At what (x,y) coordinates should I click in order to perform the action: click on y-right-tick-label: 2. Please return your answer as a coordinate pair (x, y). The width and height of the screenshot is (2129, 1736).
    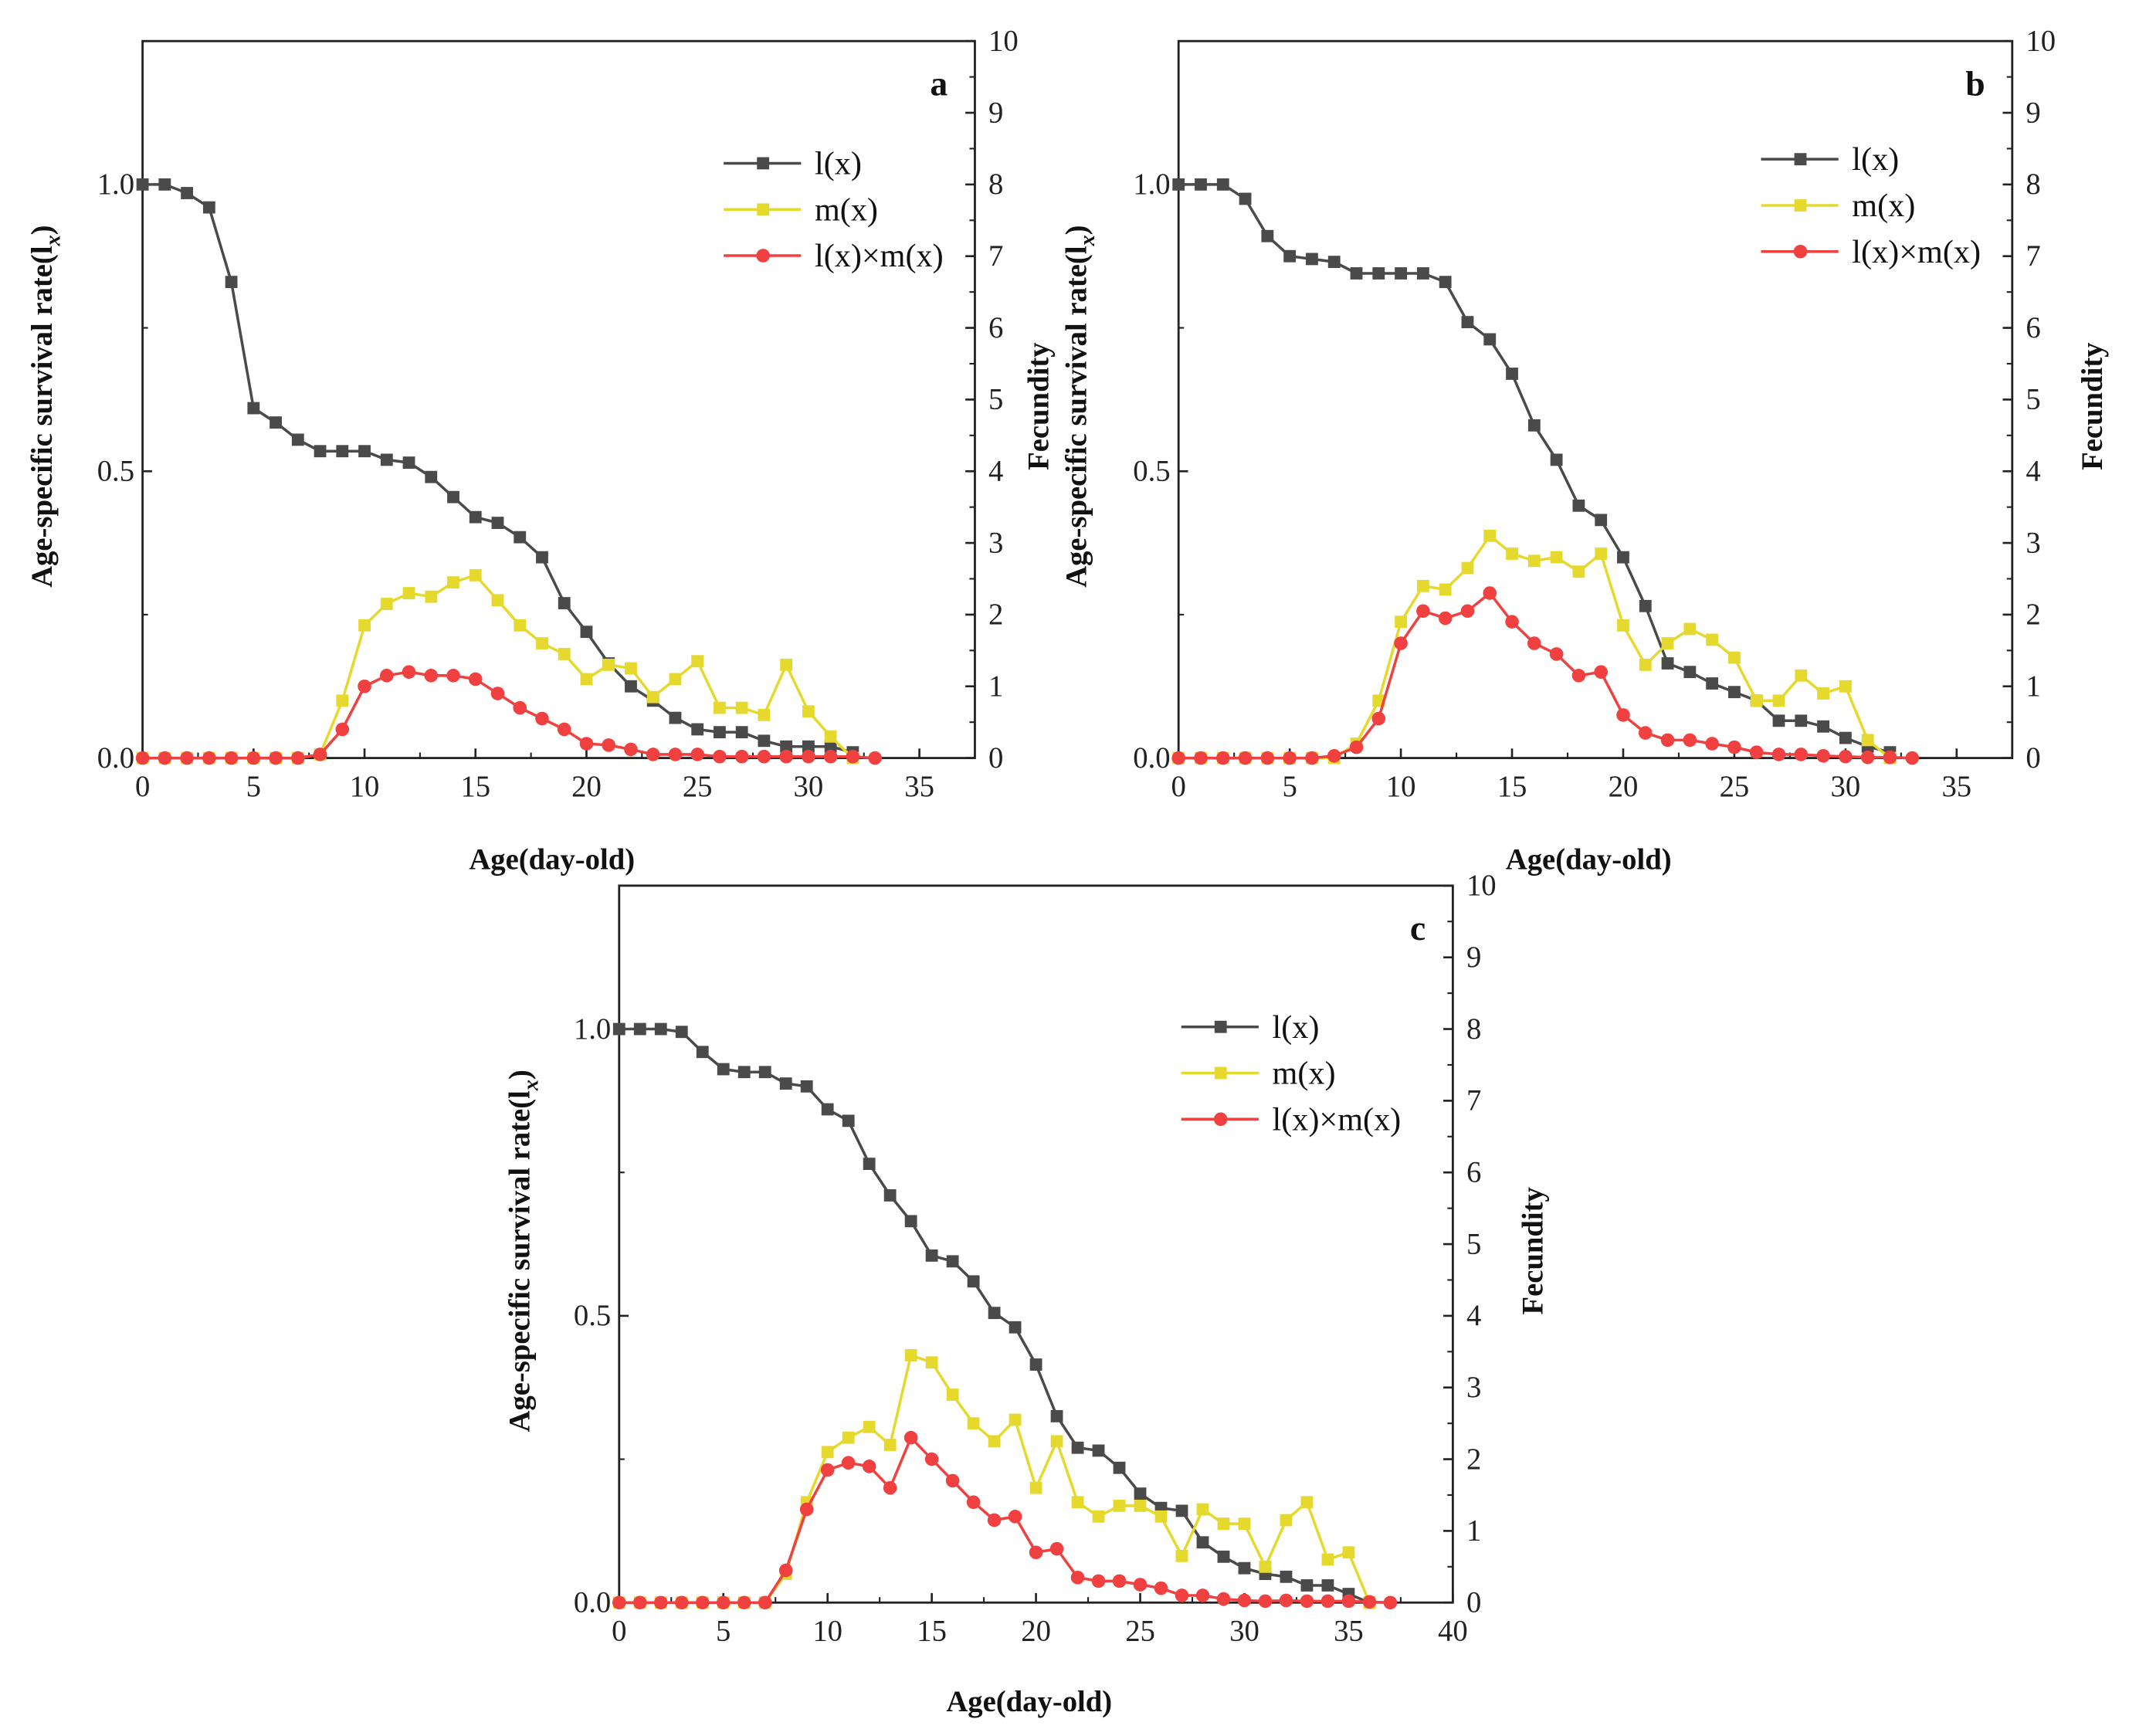
    Looking at the image, I should click on (2033, 614).